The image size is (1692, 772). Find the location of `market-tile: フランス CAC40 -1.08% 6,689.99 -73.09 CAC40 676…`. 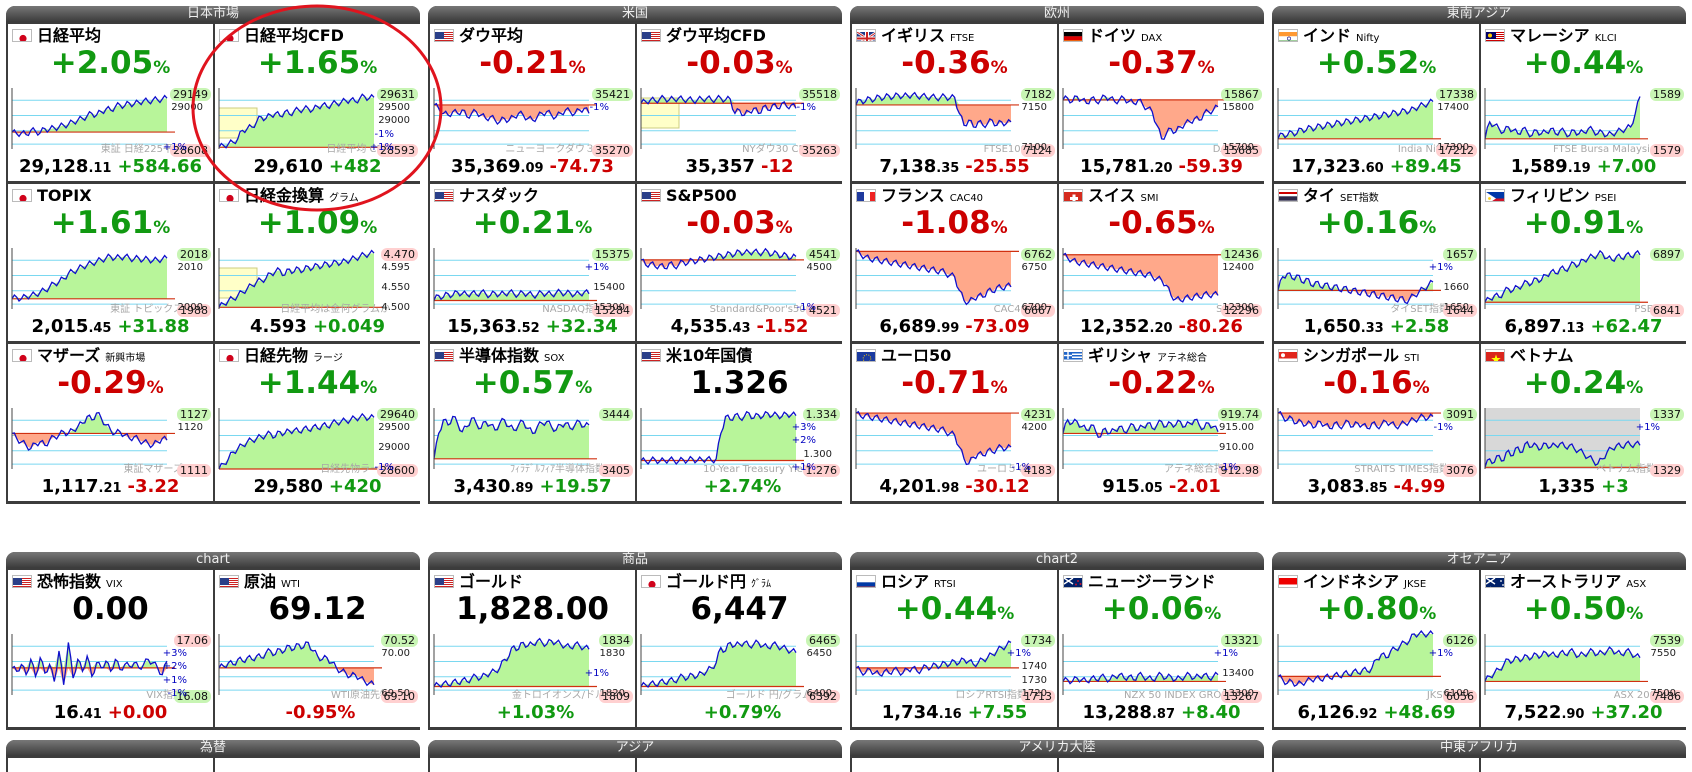

market-tile: フランス CAC40 -1.08% 6,689.99 -73.09 CAC40 676… is located at coordinates (954, 262).